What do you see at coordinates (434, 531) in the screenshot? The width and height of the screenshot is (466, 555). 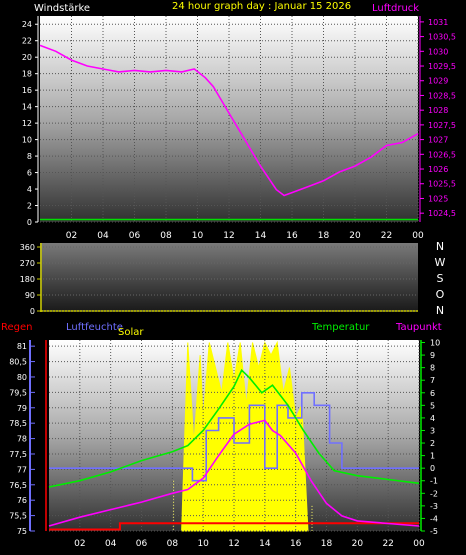 I see `temperature-tick-label: -5` at bounding box center [434, 531].